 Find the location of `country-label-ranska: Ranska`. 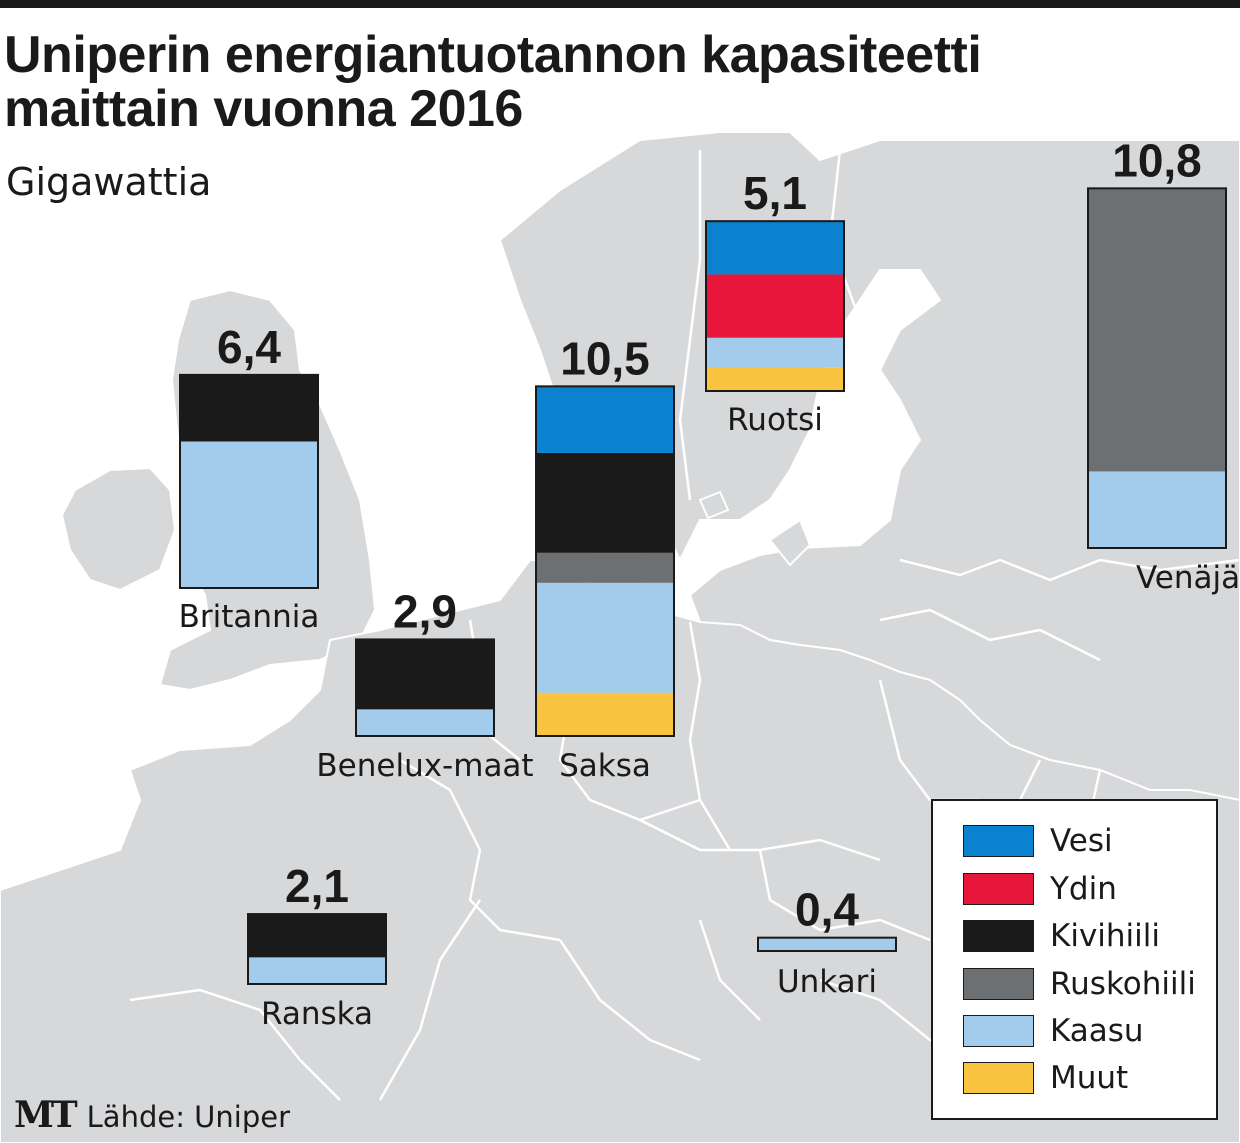

country-label-ranska: Ranska is located at coordinates (317, 1014).